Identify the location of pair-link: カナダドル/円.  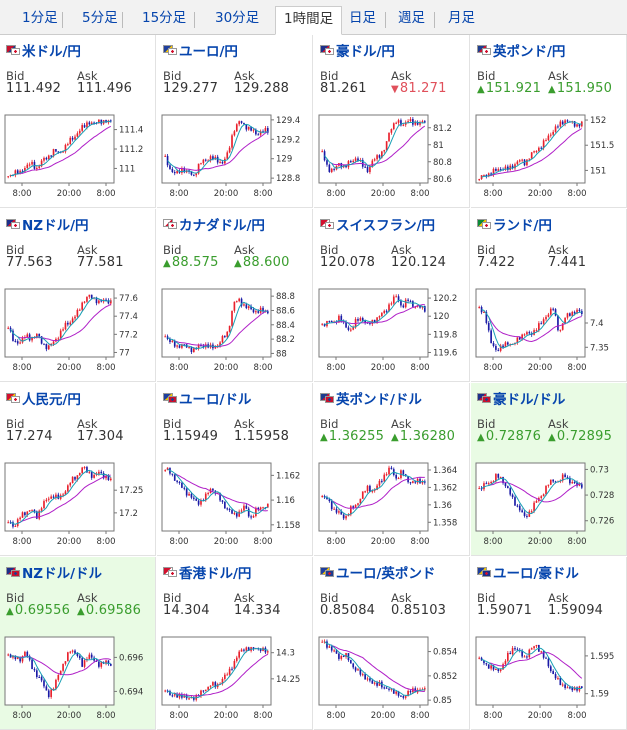
(214, 224).